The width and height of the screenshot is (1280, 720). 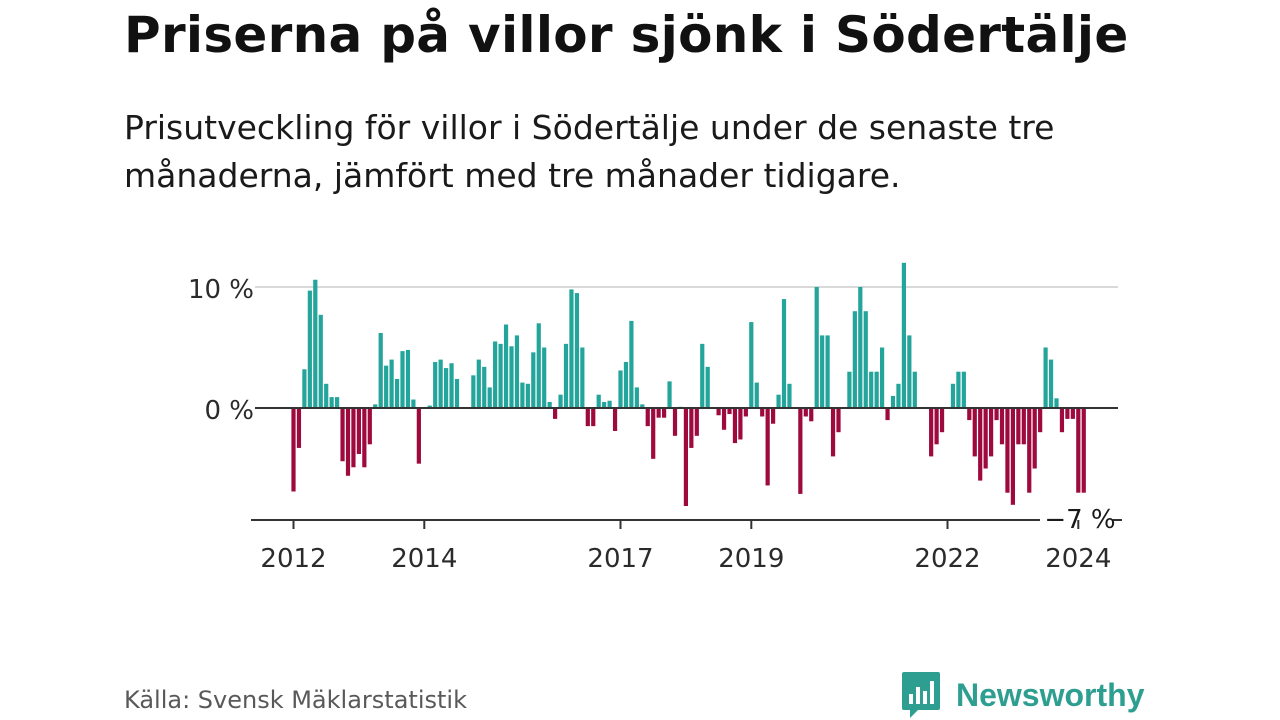 What do you see at coordinates (947, 559) in the screenshot?
I see `x-tick-label: 2022` at bounding box center [947, 559].